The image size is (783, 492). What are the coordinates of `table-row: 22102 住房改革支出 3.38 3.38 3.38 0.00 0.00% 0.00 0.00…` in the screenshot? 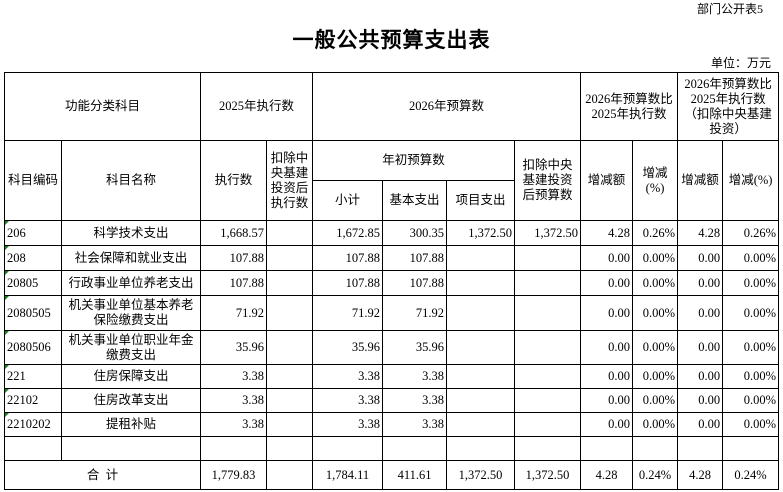 It's located at (392, 400).